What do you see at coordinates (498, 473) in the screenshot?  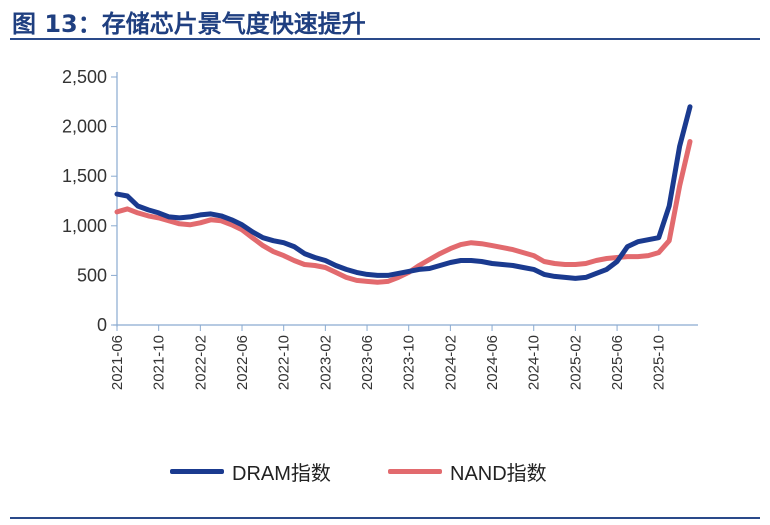 I see `legend-label-nand: NAND指数` at bounding box center [498, 473].